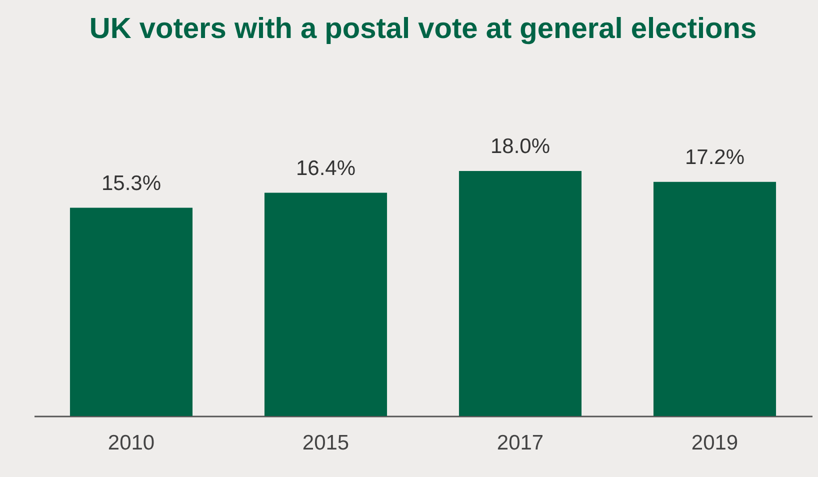 This screenshot has height=477, width=818. I want to click on data-label: 18.0%, so click(520, 146).